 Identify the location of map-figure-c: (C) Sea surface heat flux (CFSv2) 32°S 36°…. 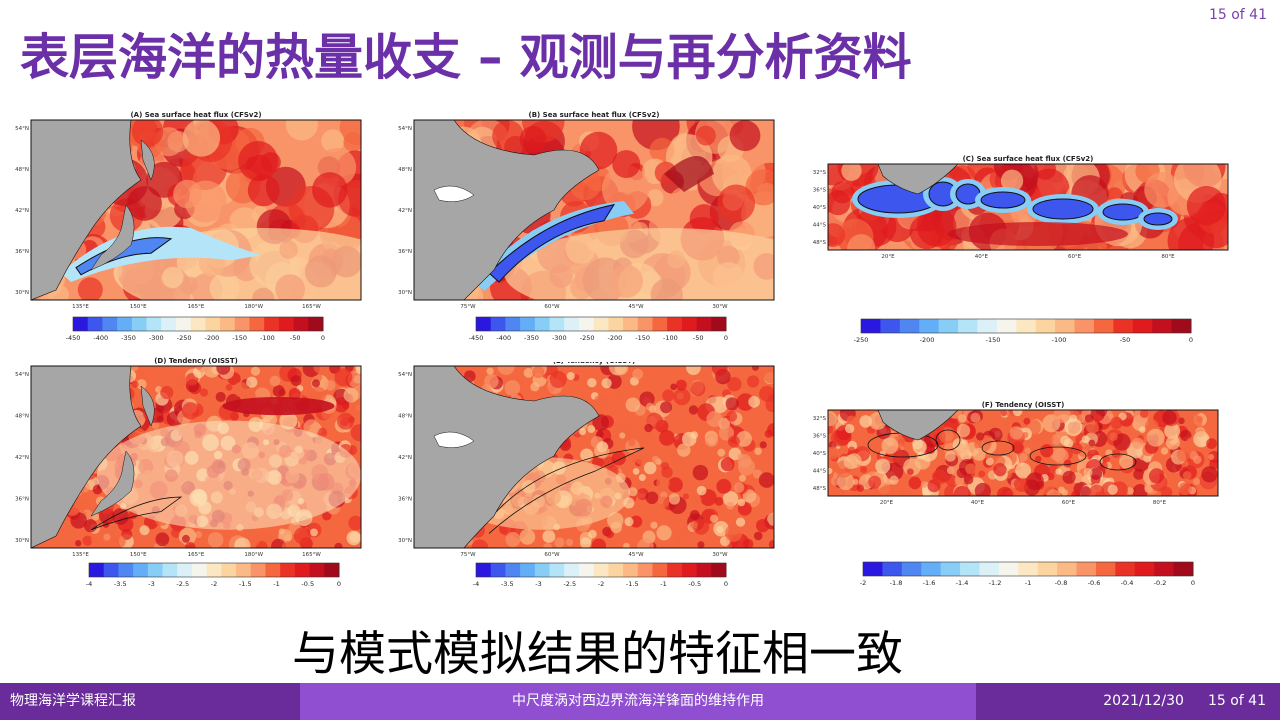
(1021, 249).